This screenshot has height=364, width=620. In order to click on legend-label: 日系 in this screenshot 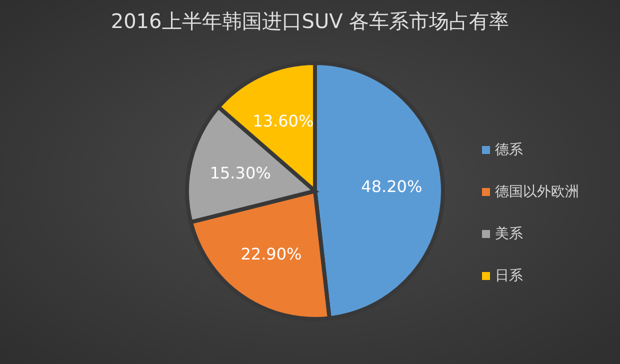, I will do `click(509, 276)`.